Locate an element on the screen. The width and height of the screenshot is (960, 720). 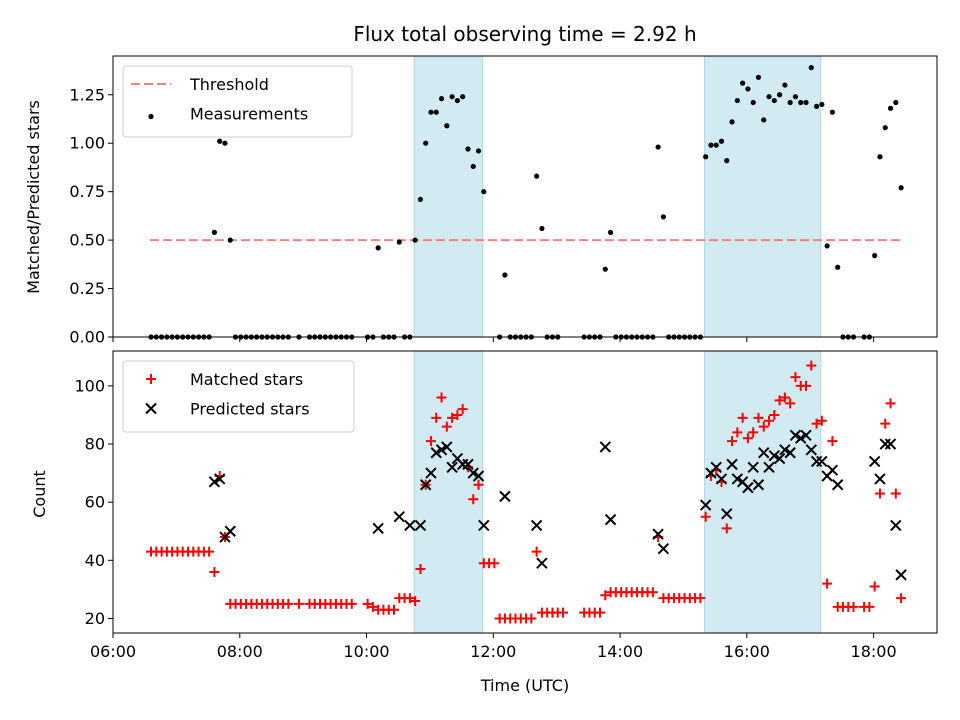
x-tick-label: 12:00 is located at coordinates (493, 651).